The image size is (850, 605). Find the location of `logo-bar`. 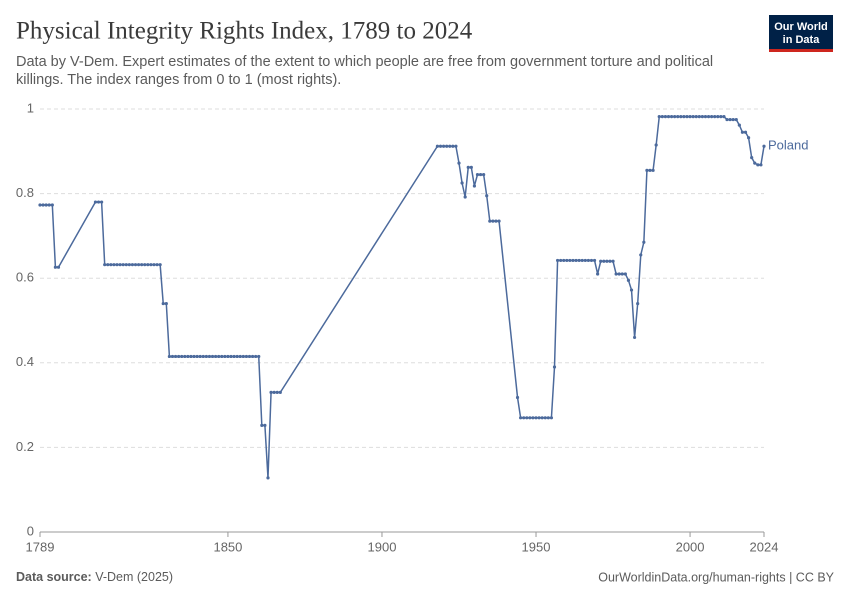

logo-bar is located at coordinates (801, 50).